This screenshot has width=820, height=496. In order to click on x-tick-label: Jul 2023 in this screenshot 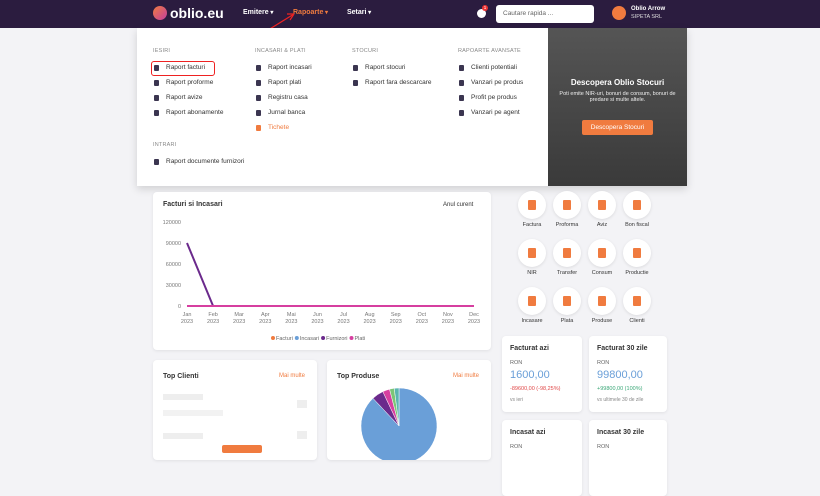, I will do `click(343, 318)`.